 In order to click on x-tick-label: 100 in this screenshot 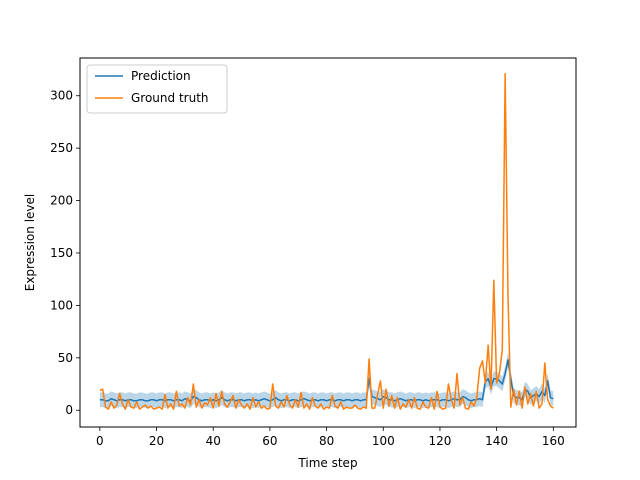, I will do `click(383, 441)`.